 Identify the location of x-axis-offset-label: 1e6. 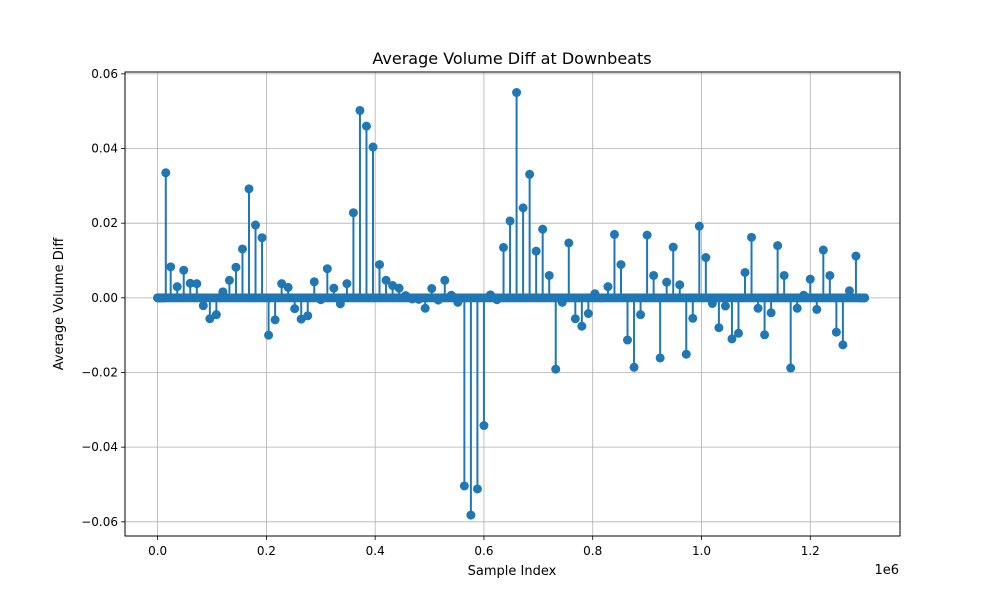
(886, 570).